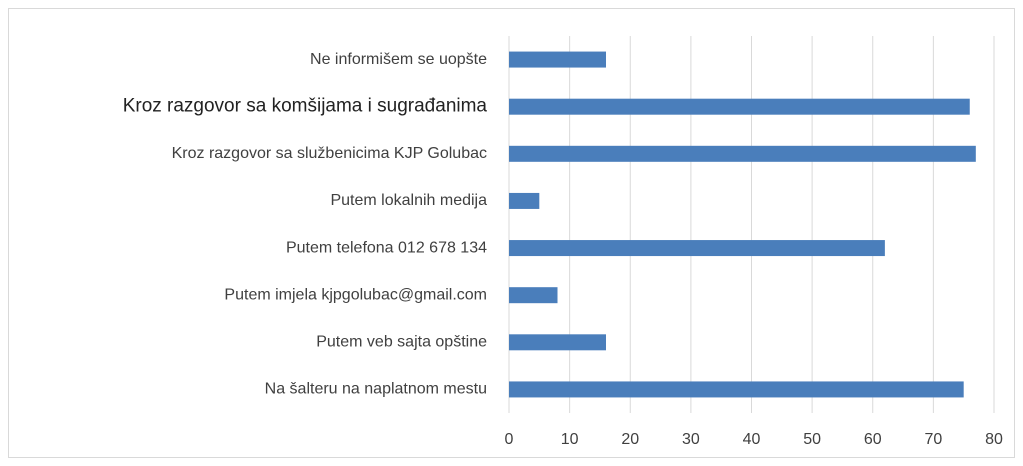 Image resolution: width=1023 pixels, height=466 pixels. I want to click on x-tick-label: 20, so click(630, 439).